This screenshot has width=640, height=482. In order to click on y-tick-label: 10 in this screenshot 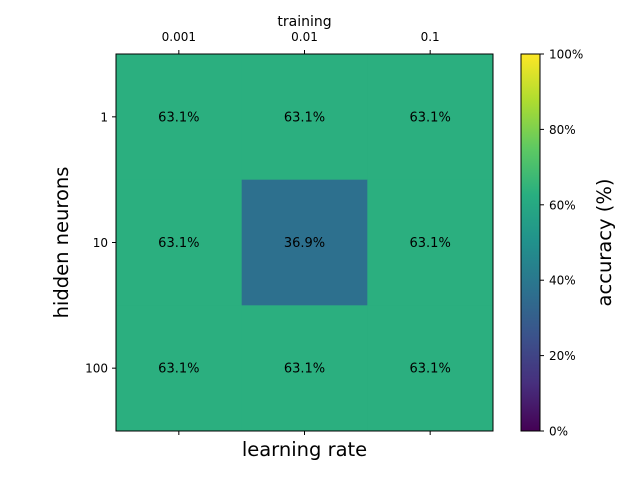, I will do `click(100, 243)`.